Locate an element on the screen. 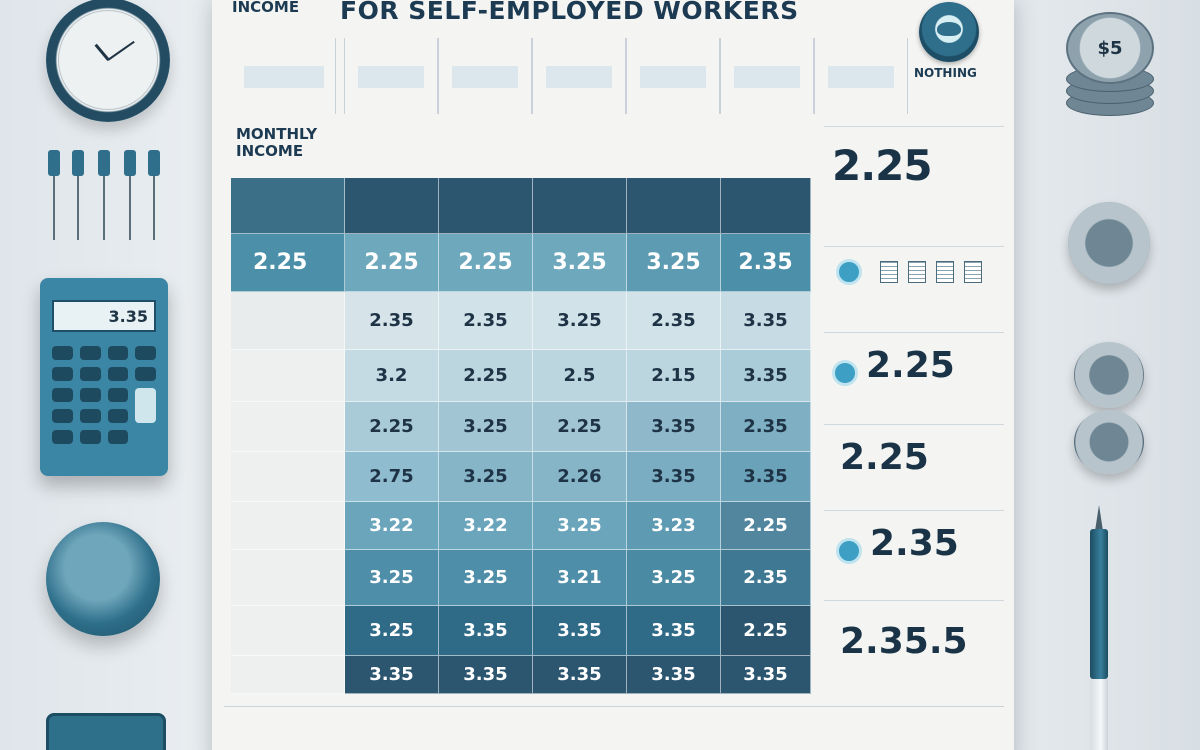 This screenshot has width=1200, height=750. pen-cap is located at coordinates (1099, 714).